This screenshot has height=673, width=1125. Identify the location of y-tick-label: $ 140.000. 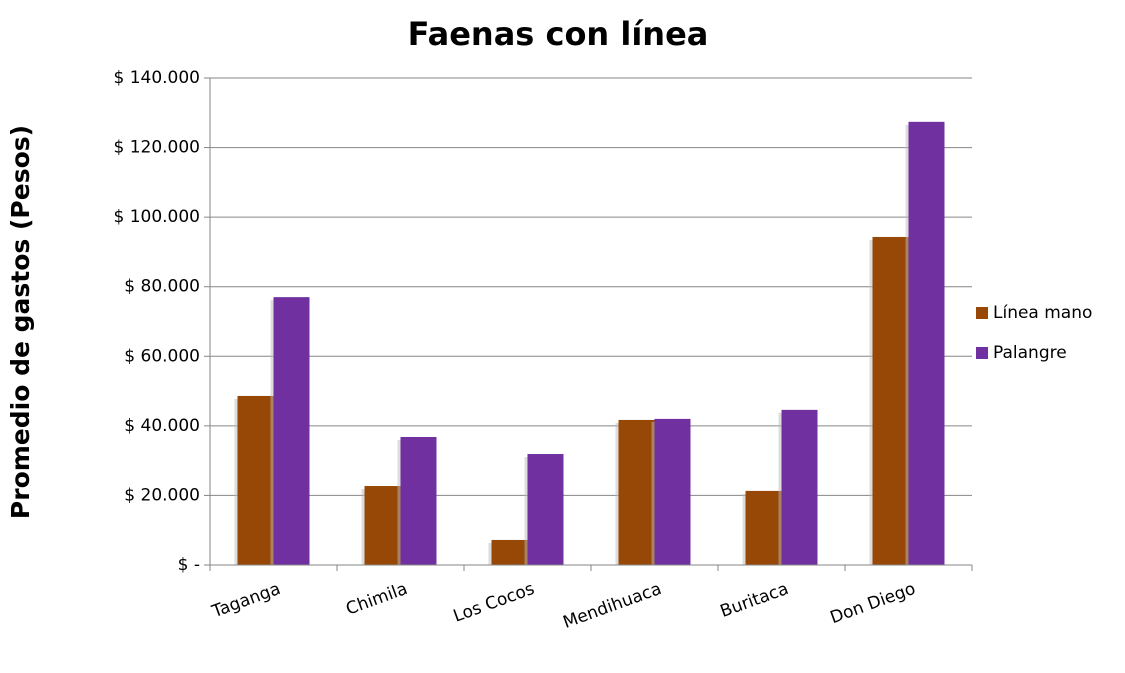
(156, 78).